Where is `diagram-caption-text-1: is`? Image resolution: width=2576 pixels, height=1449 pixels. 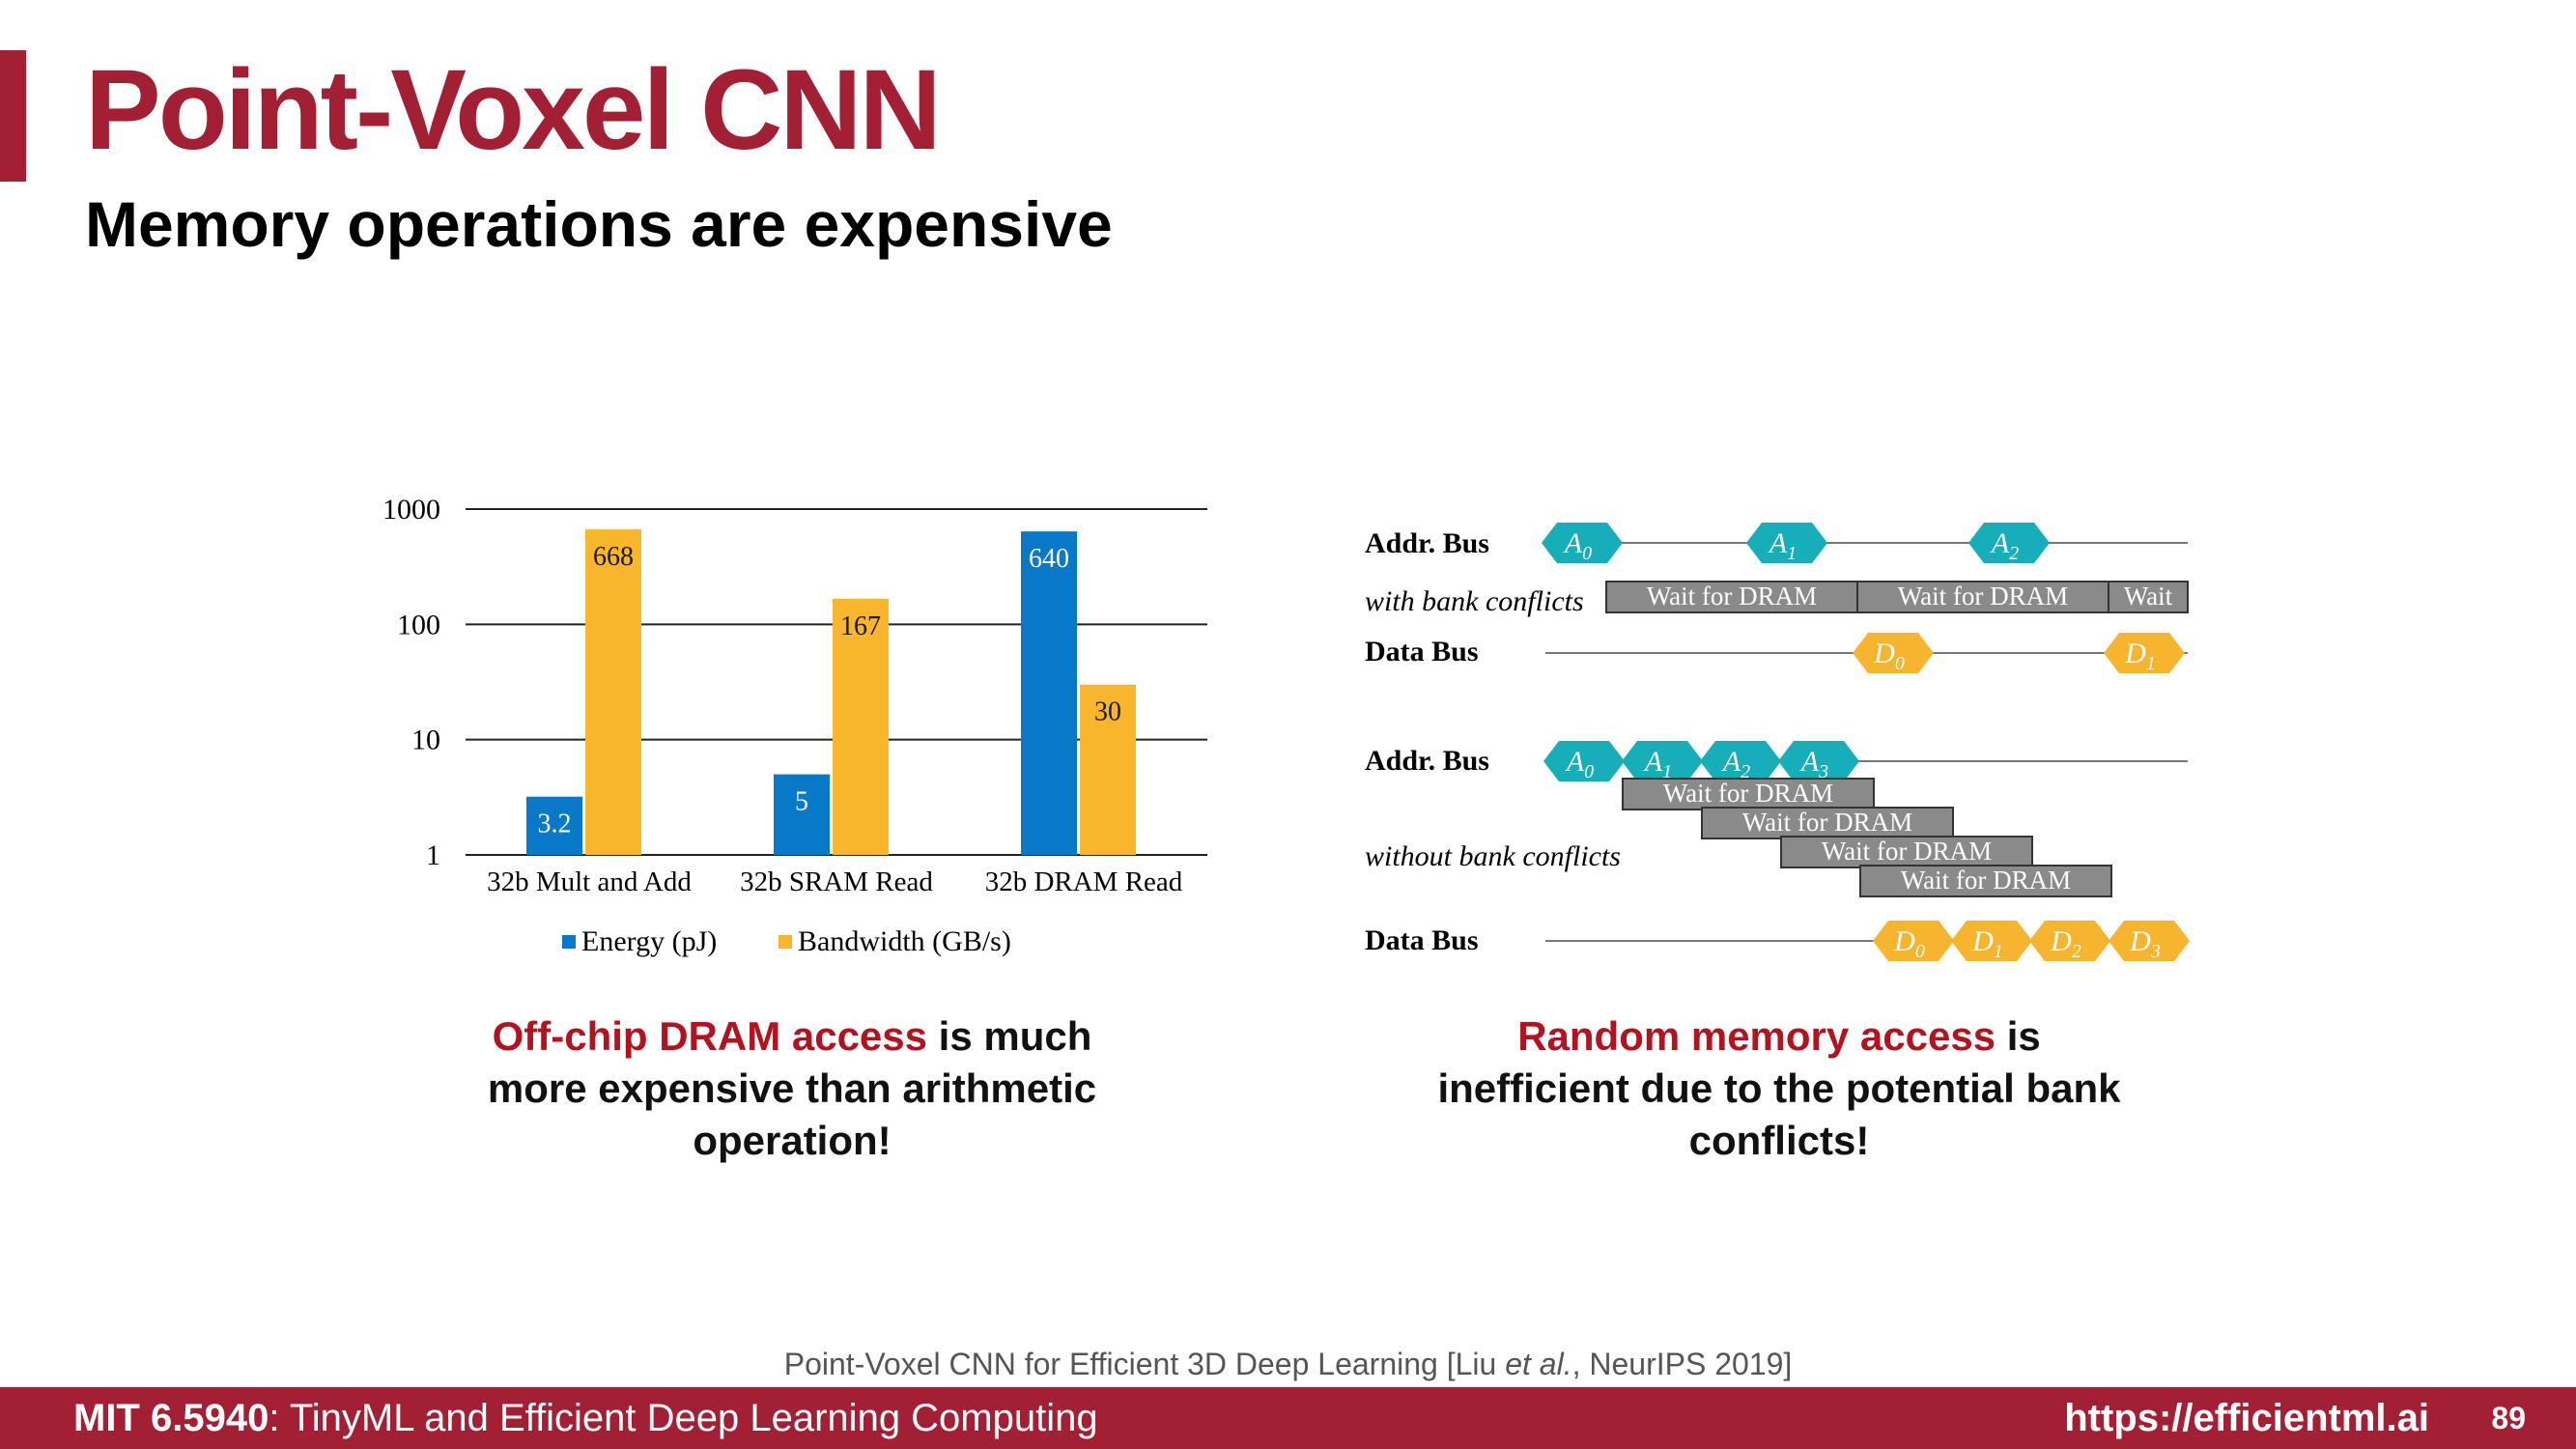 diagram-caption-text-1: is is located at coordinates (2018, 1036).